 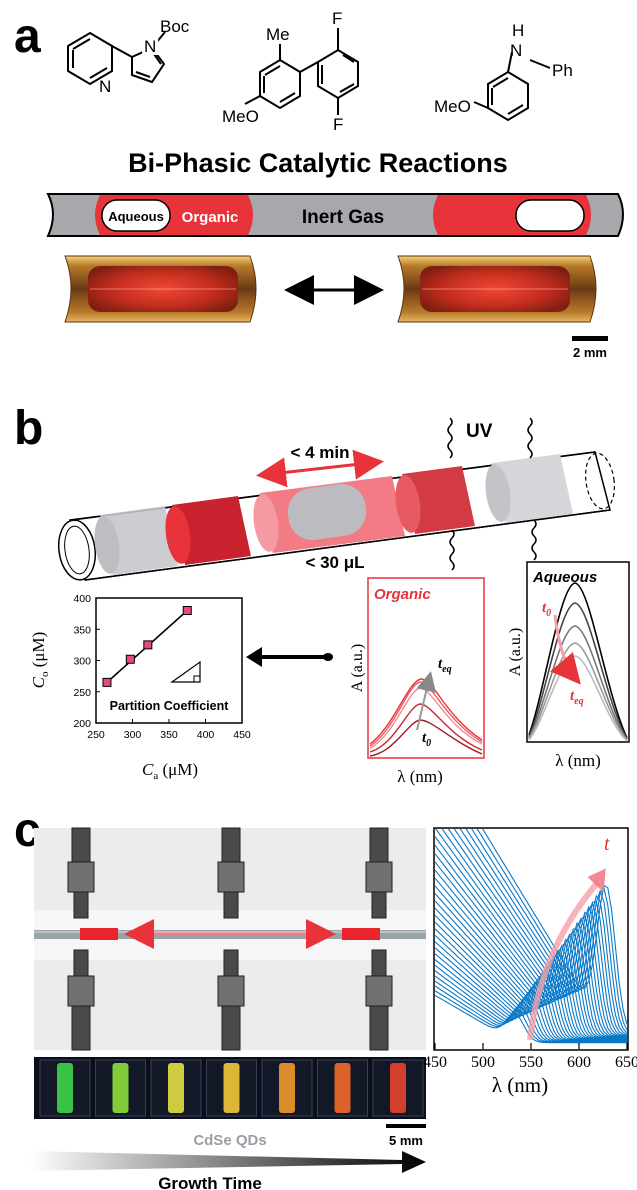 What do you see at coordinates (564, 577) in the screenshot?
I see `aqueous-title: Aqueous` at bounding box center [564, 577].